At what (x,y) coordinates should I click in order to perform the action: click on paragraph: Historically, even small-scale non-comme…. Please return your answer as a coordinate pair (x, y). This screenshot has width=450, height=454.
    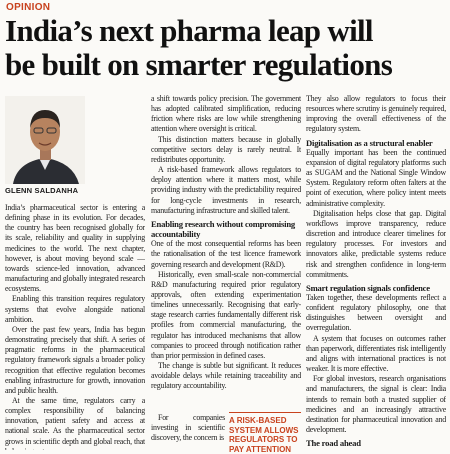
    Looking at the image, I should click on (226, 314).